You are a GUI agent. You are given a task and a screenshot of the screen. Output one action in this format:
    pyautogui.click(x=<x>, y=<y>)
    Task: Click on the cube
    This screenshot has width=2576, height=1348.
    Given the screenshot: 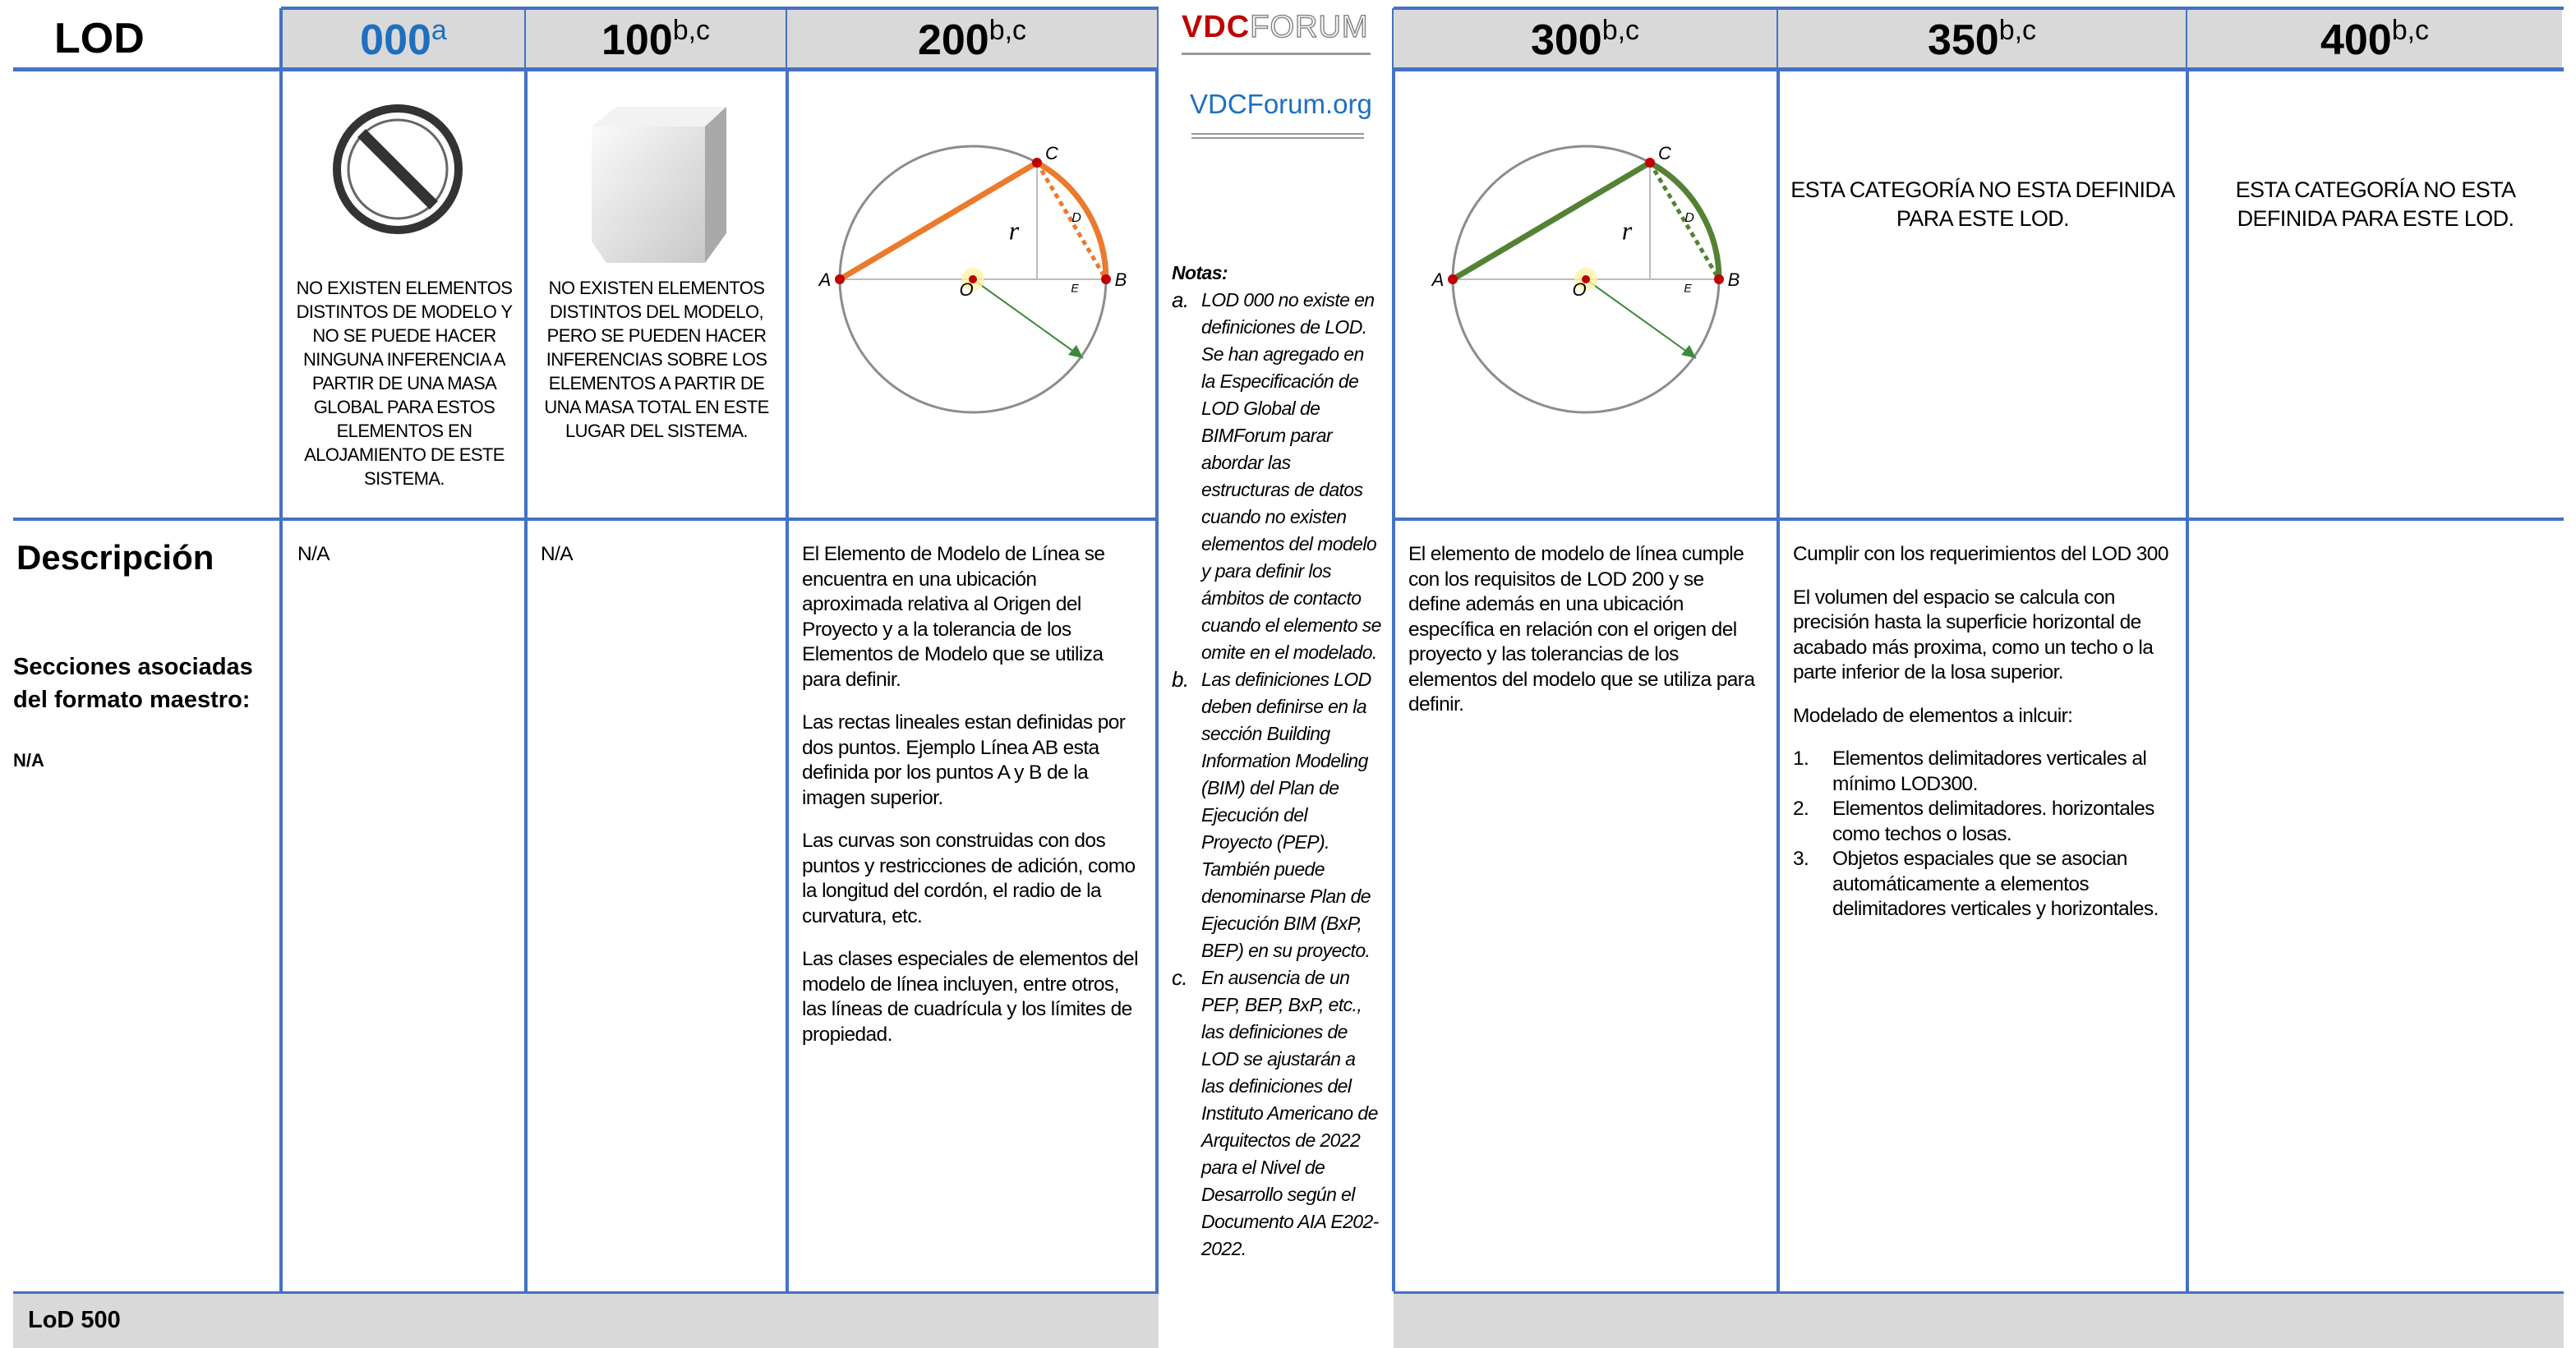 What is the action you would take?
    pyautogui.click(x=659, y=185)
    